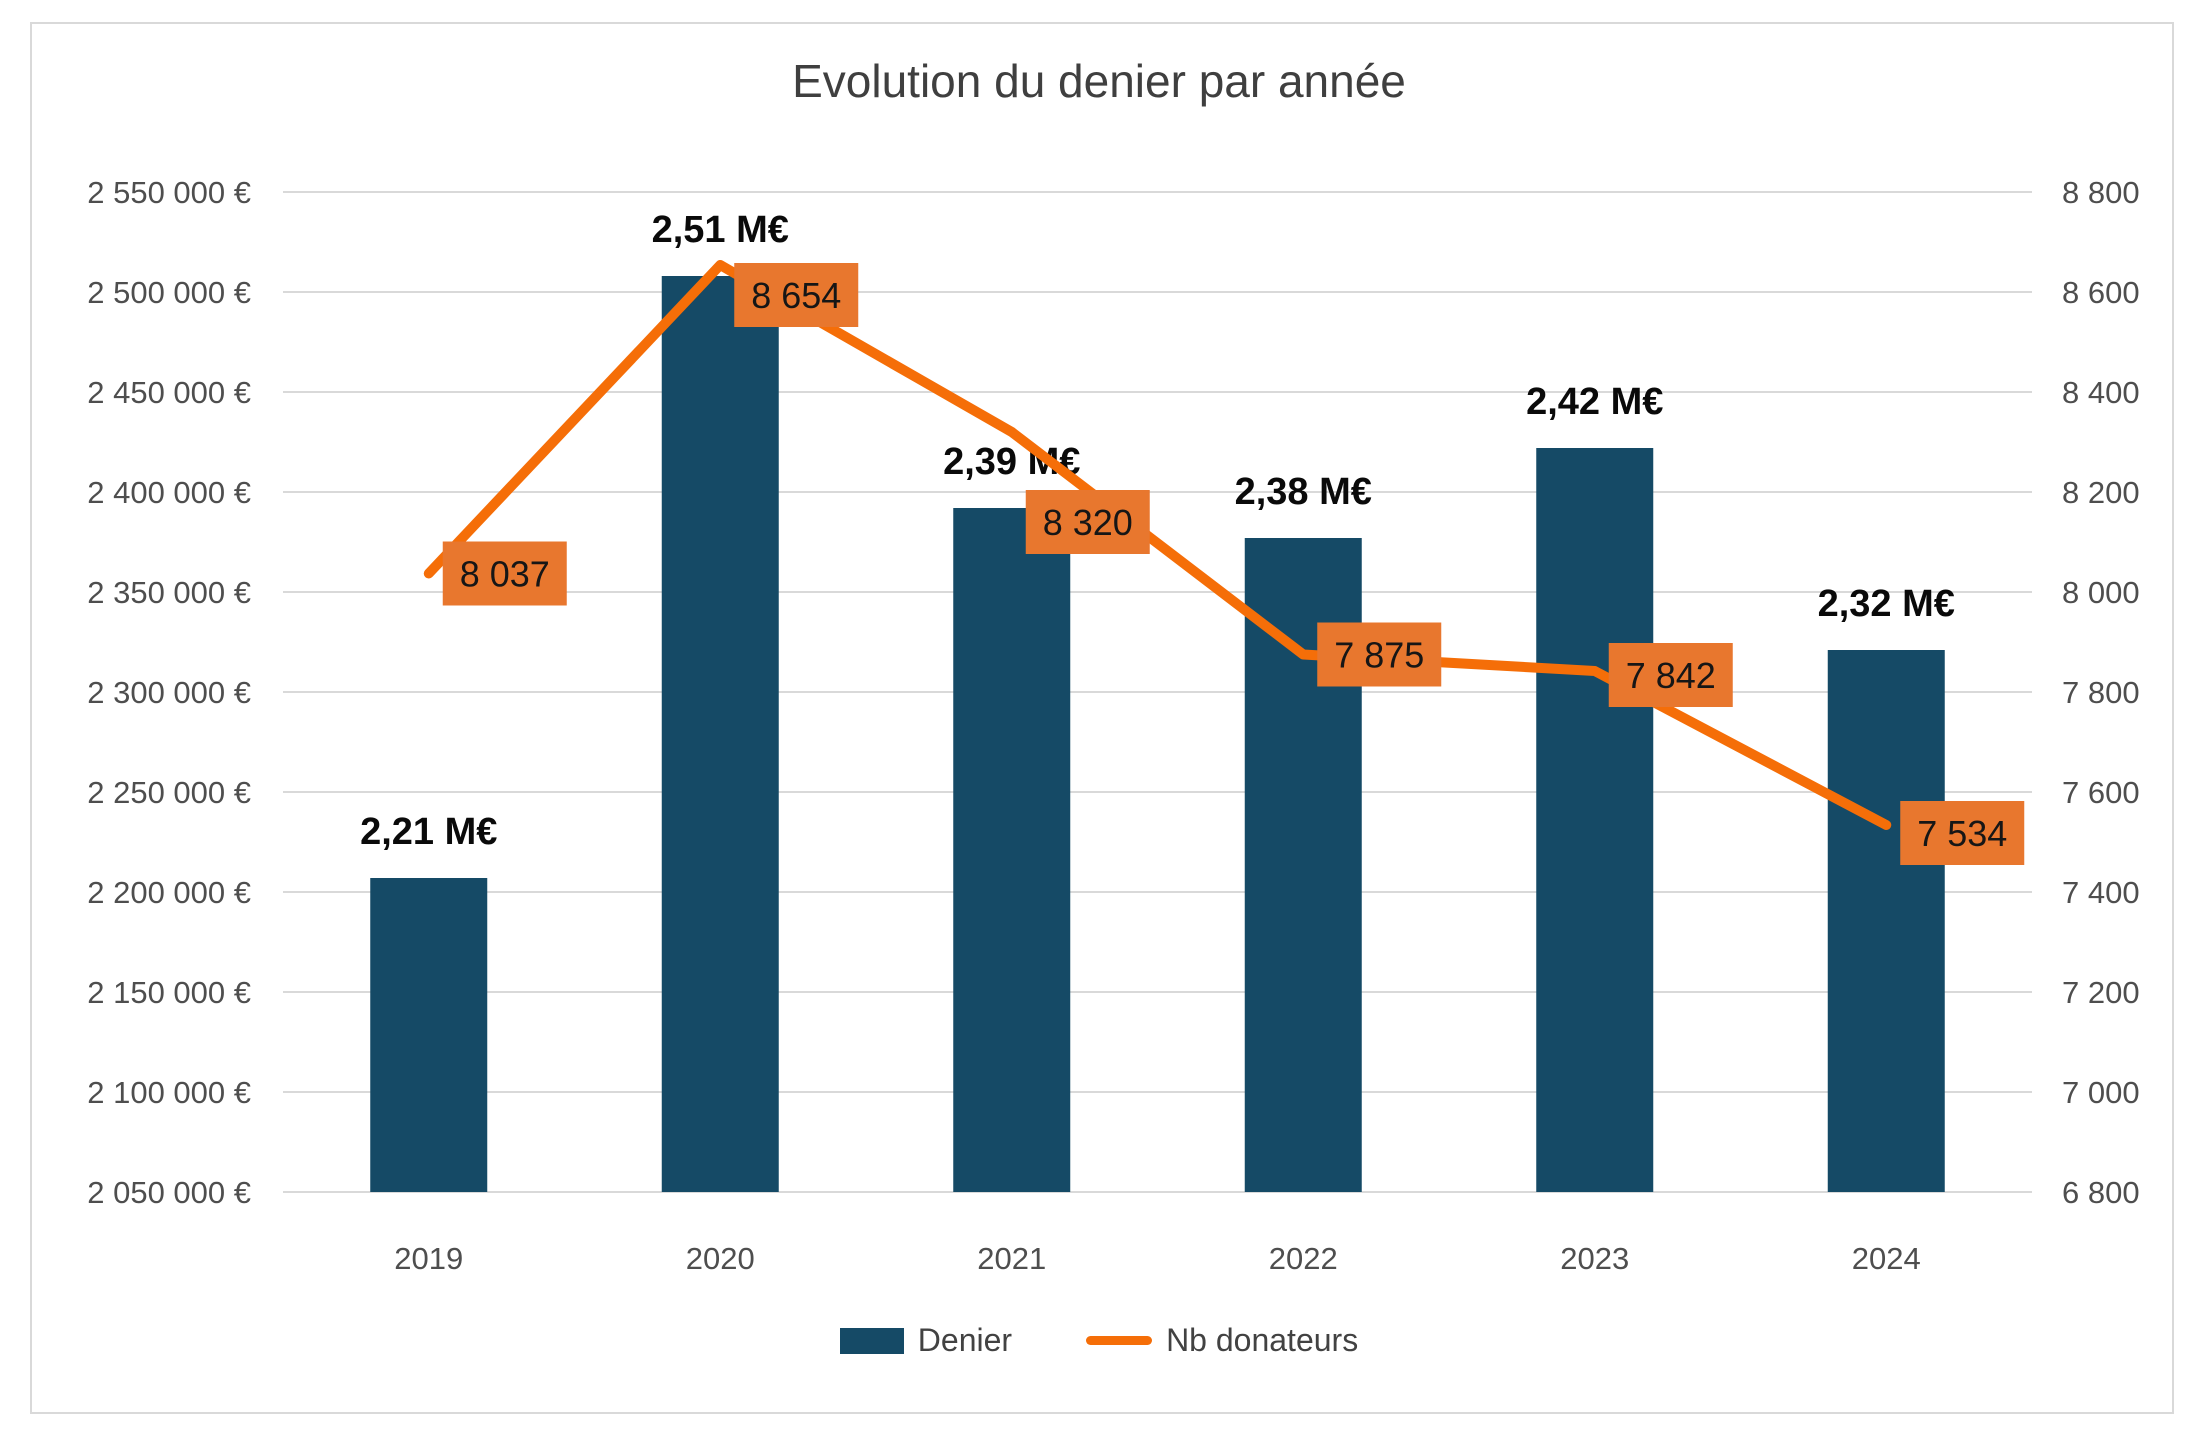 This screenshot has height=1434, width=2198. I want to click on y-right-tick: 8 800, so click(2101, 192).